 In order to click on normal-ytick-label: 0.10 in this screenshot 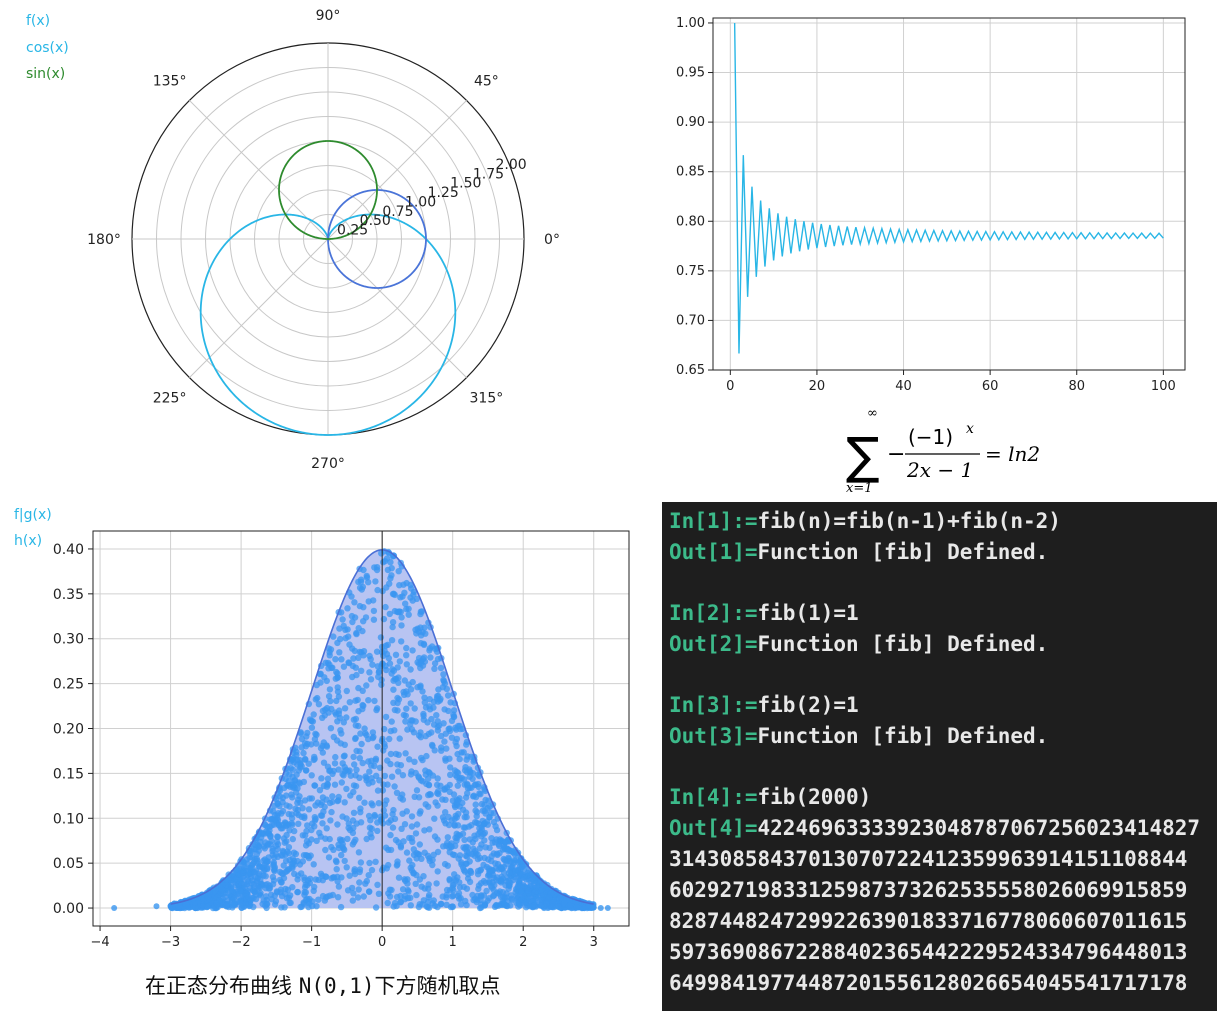, I will do `click(68, 819)`.